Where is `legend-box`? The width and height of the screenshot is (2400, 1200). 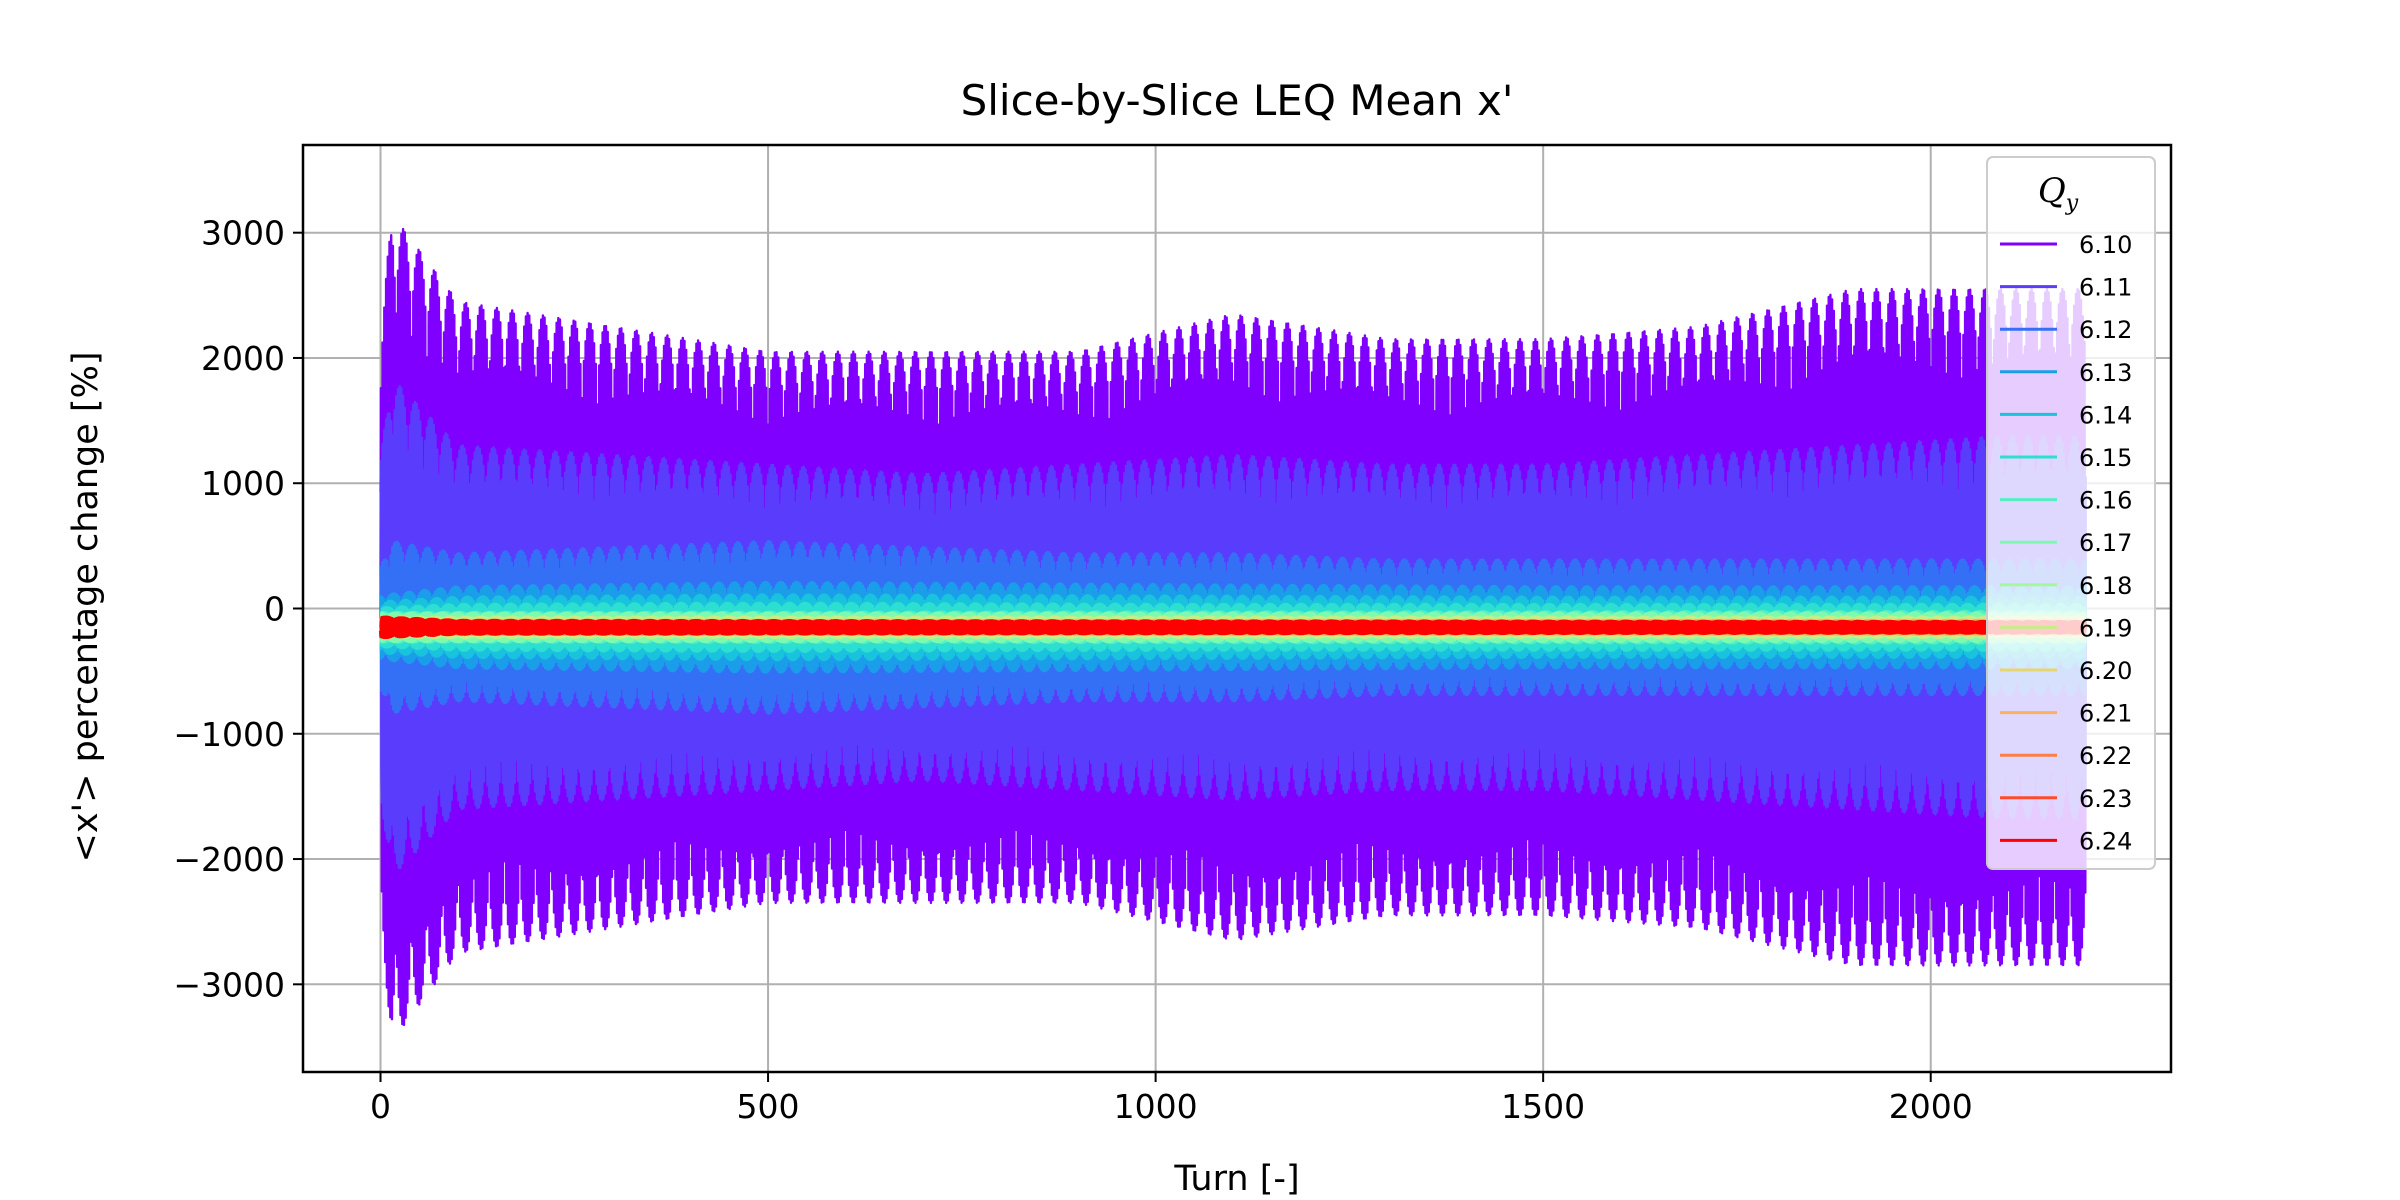
legend-box is located at coordinates (2071, 513).